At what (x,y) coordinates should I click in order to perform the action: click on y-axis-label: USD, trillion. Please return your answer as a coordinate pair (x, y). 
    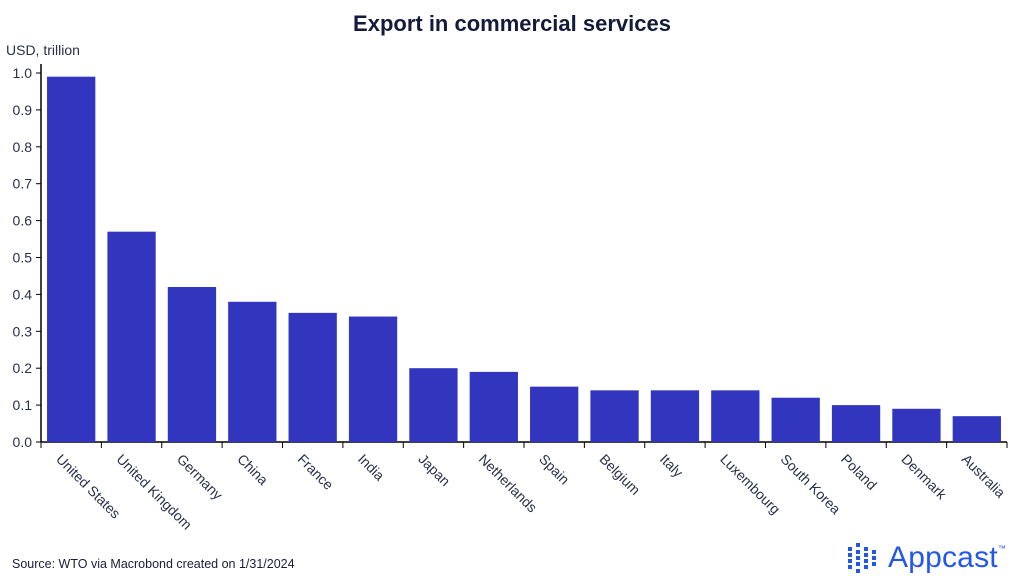
    Looking at the image, I should click on (43, 50).